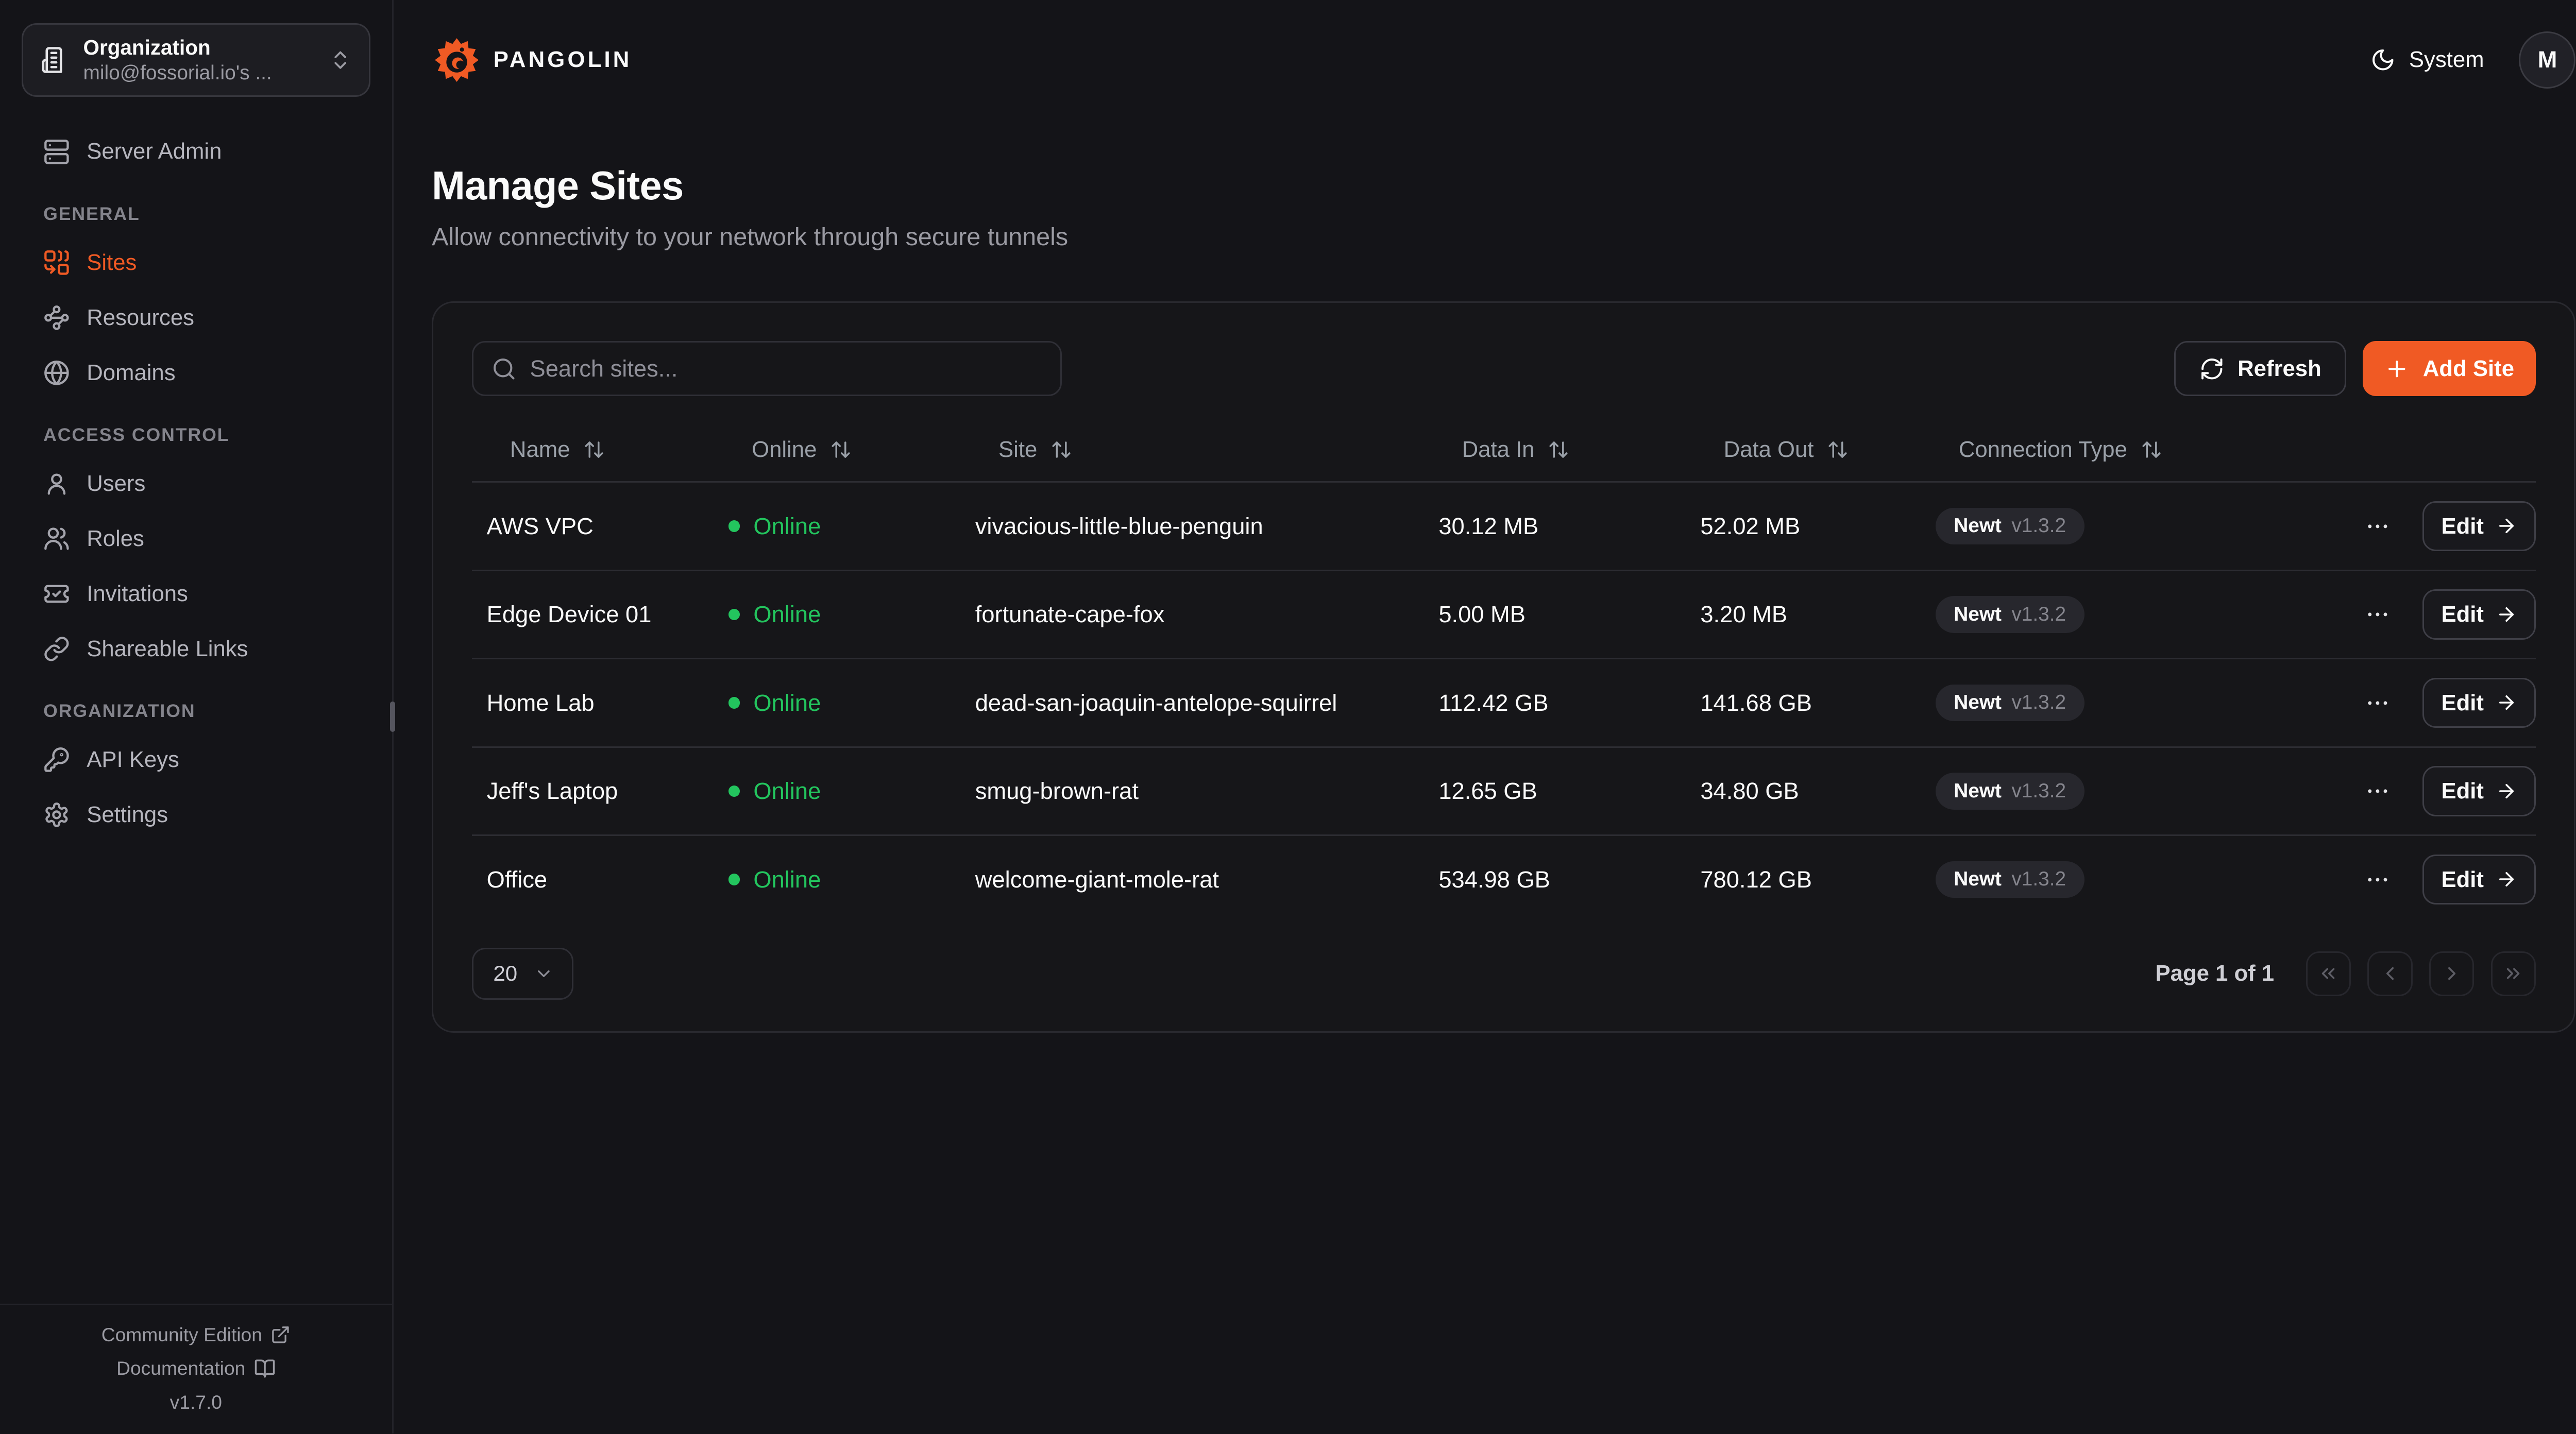 Image resolution: width=2576 pixels, height=1434 pixels. What do you see at coordinates (196, 594) in the screenshot?
I see `sidebar-item-invitations: Invitations` at bounding box center [196, 594].